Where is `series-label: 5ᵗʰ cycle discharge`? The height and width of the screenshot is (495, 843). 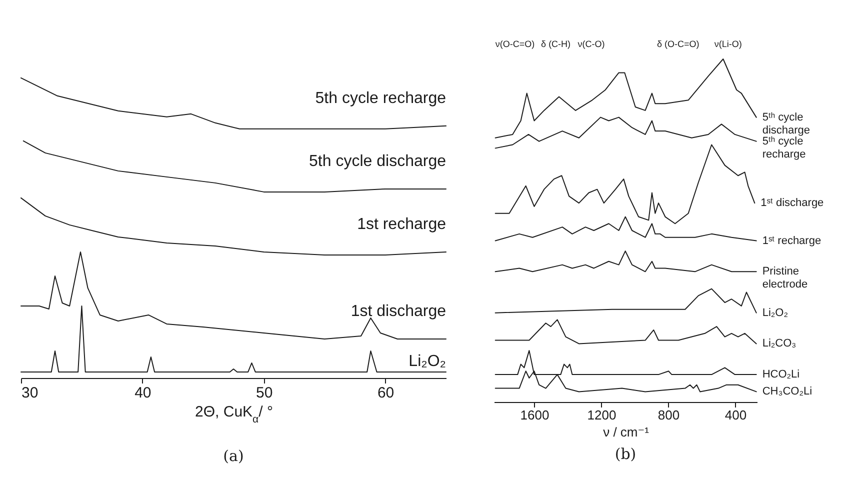
series-label: 5ᵗʰ cycle discharge is located at coordinates (786, 123).